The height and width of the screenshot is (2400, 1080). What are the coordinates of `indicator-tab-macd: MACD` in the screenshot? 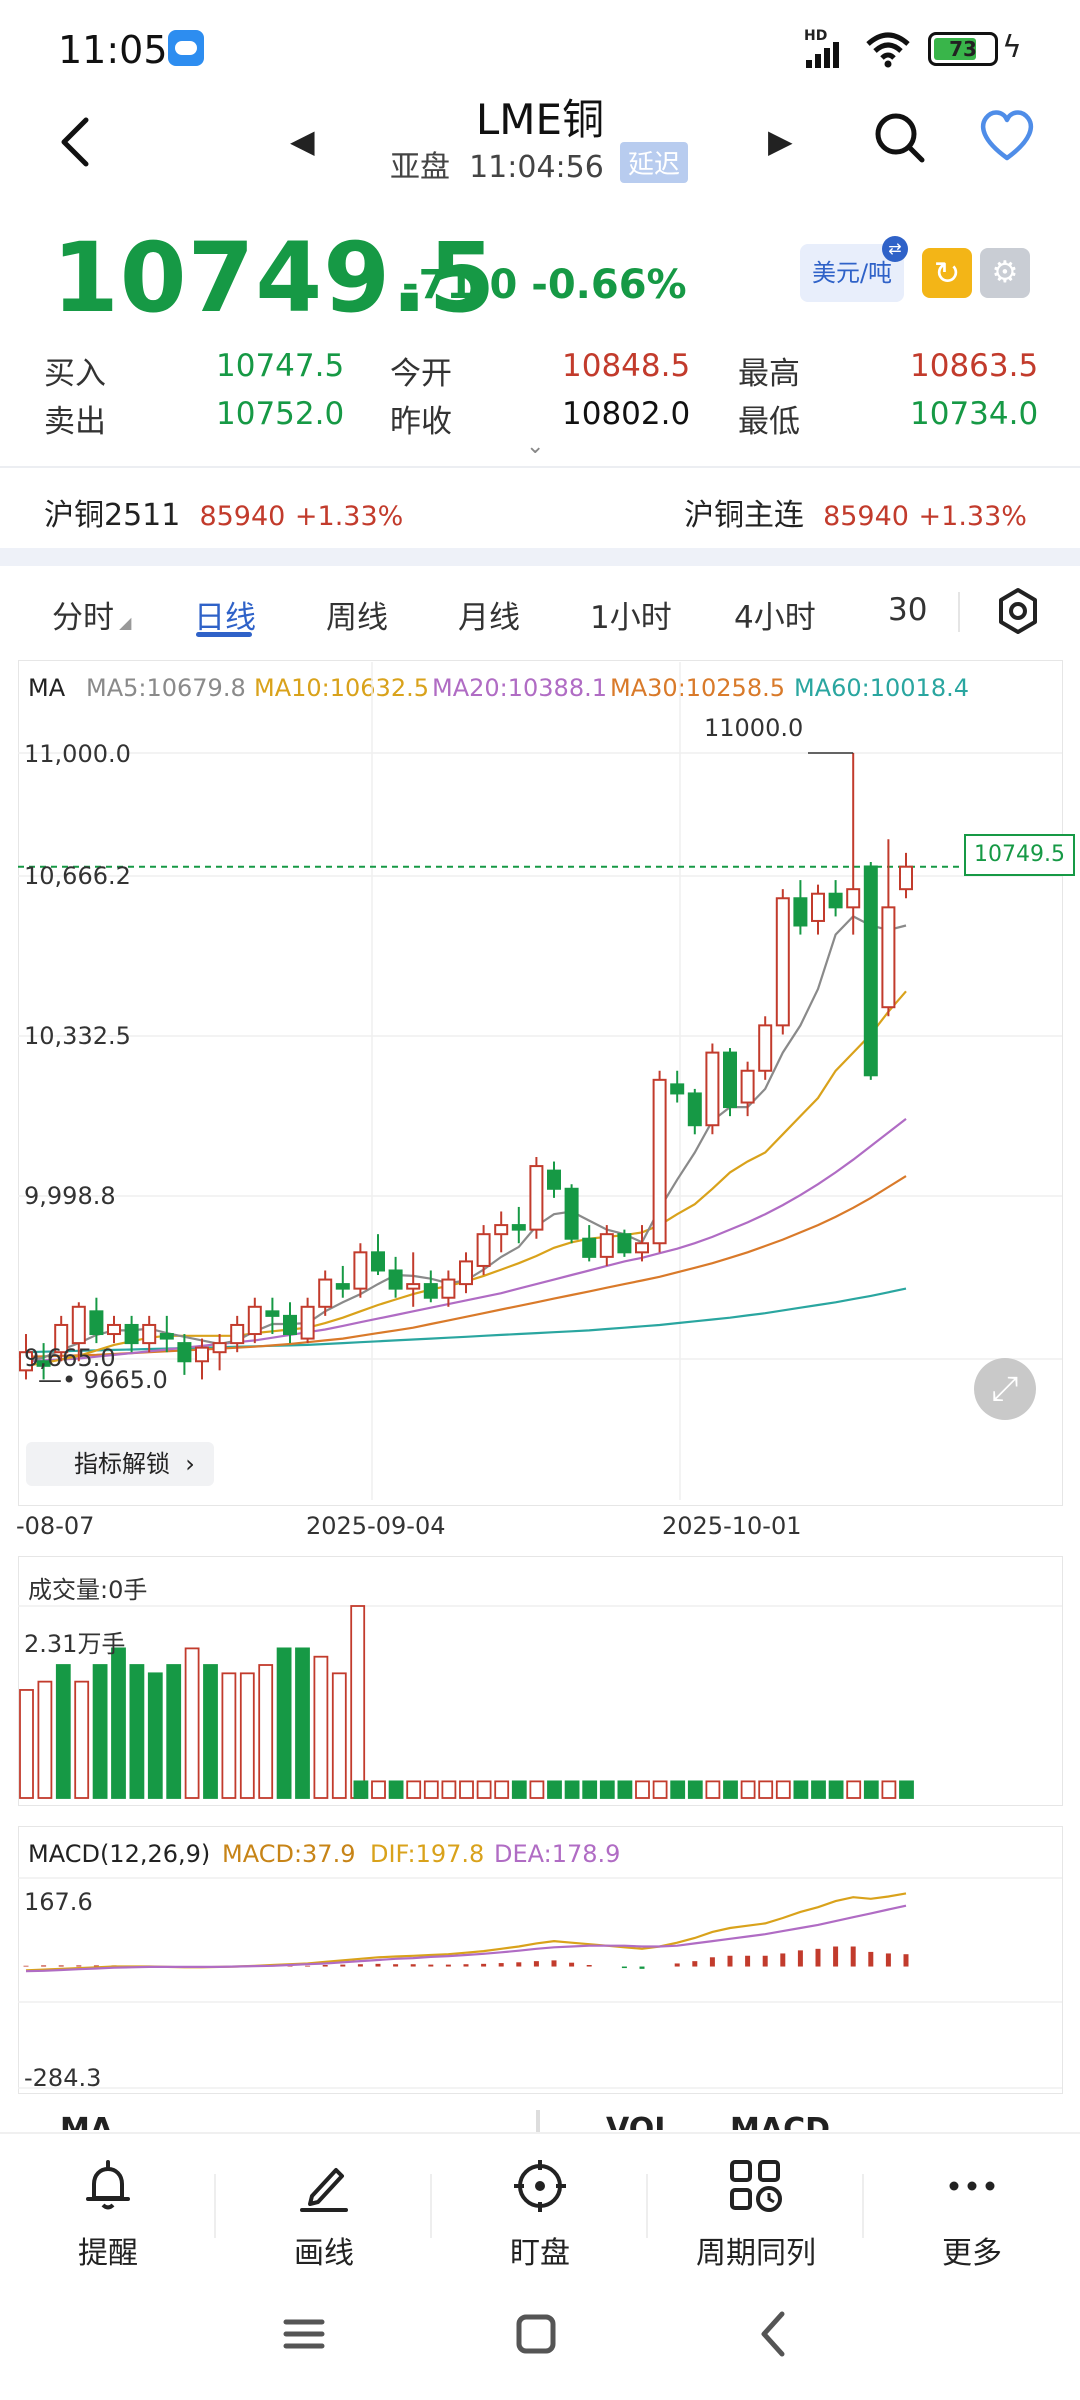 It's located at (780, 2121).